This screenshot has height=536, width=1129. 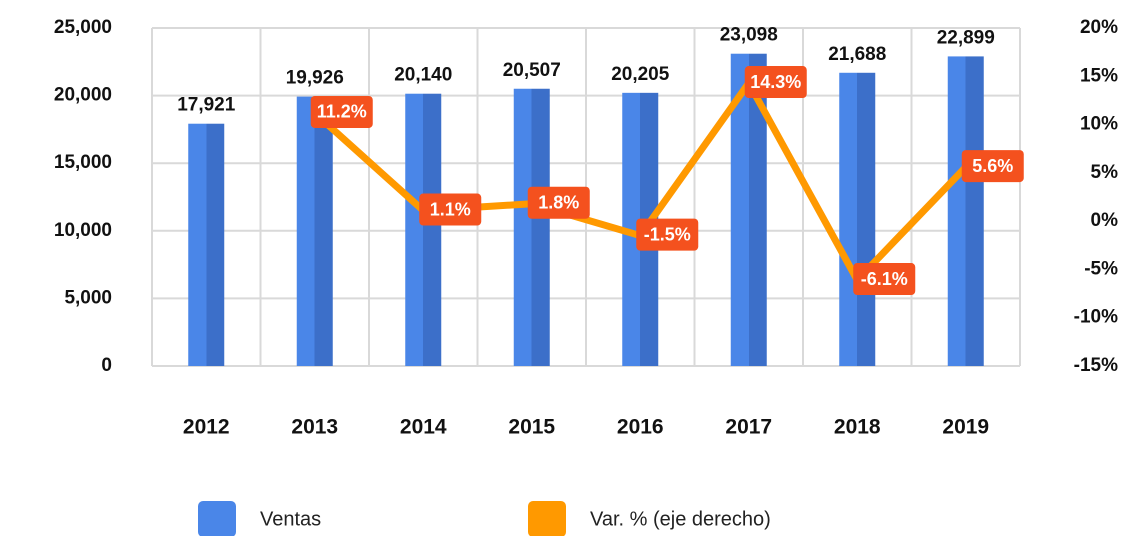 I want to click on point-value-label: 1.1%, so click(x=450, y=209).